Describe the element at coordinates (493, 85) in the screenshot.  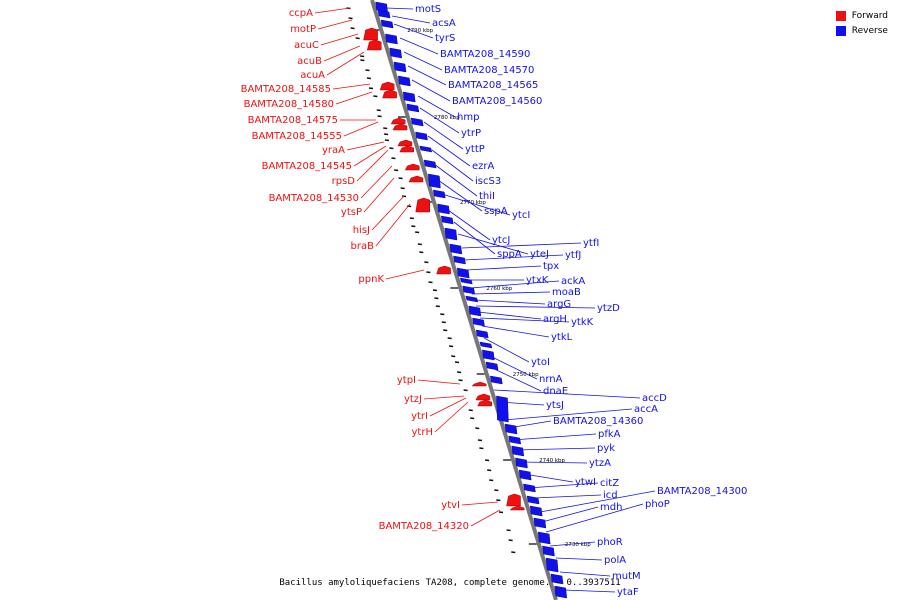
I see `gene-label-bamta208-14565: BAMTA208_14565` at that location.